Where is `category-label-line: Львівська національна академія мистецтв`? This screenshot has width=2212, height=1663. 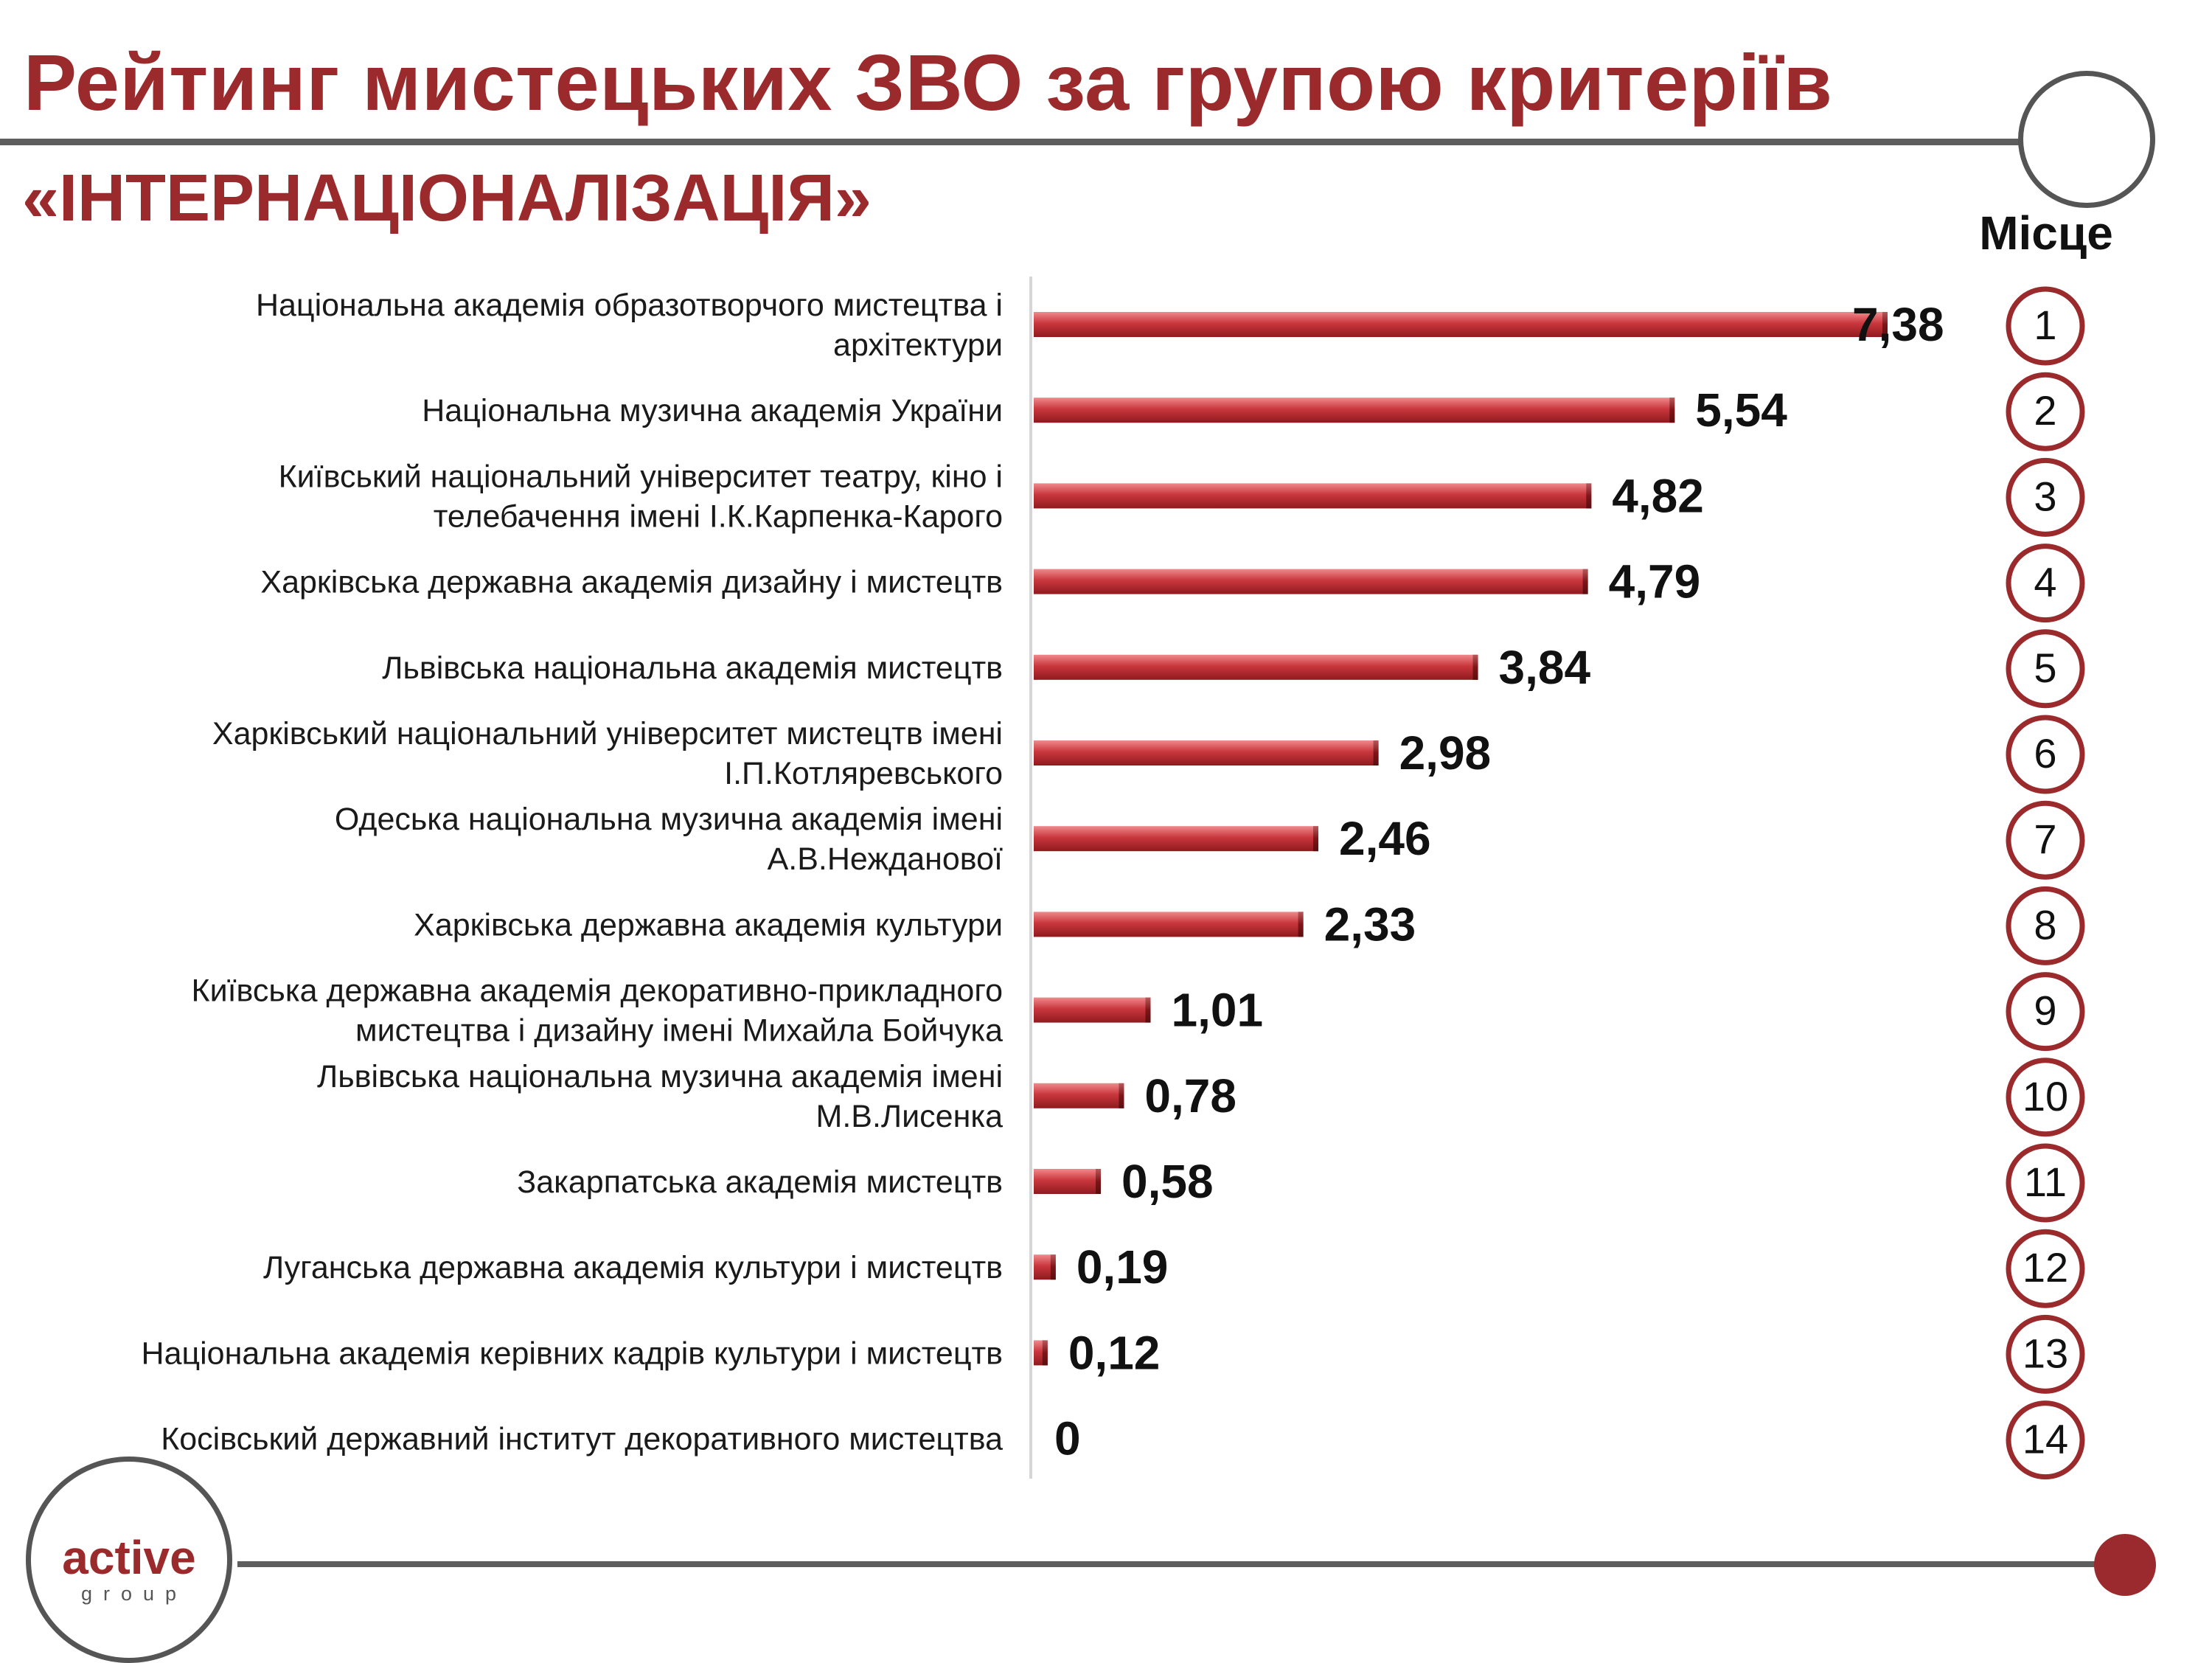
category-label-line: Львівська національна академія мистецтв is located at coordinates (692, 668).